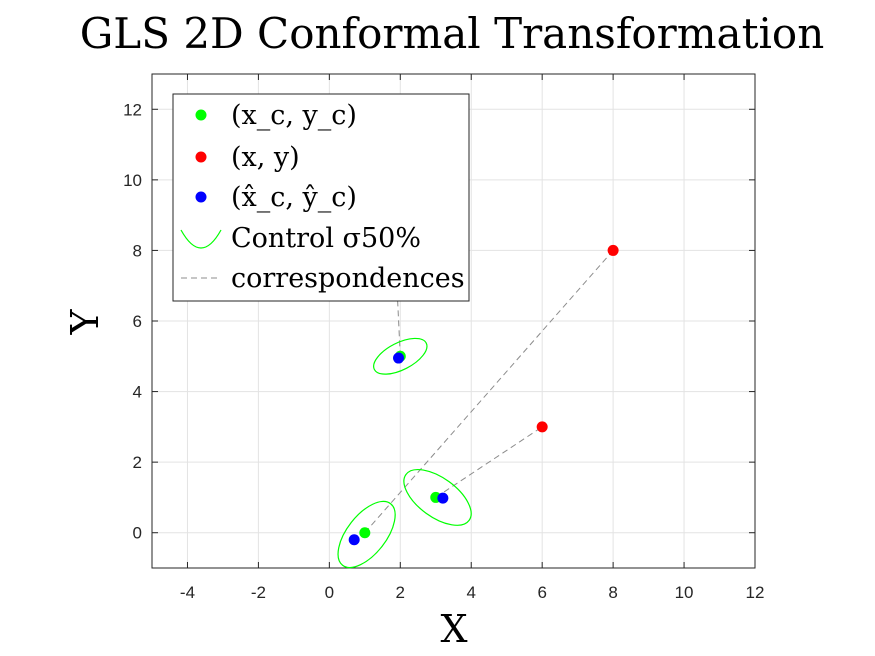 The width and height of the screenshot is (875, 656). What do you see at coordinates (453, 629) in the screenshot?
I see `x-axis-label: X` at bounding box center [453, 629].